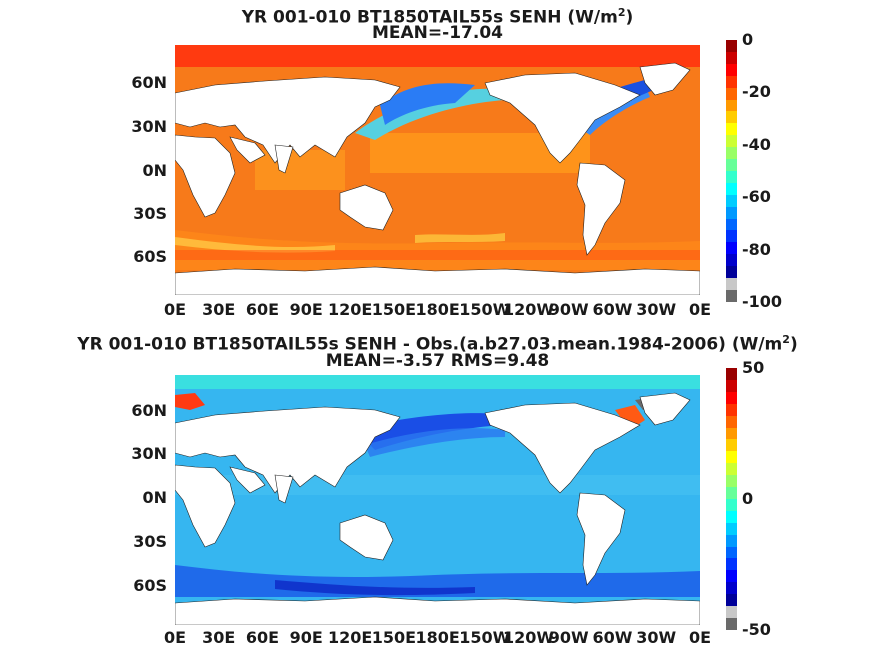  I want to click on chart-1-title: YR 001-010 BT1850TAIL55s SENH (W/m2), so click(437, 17).